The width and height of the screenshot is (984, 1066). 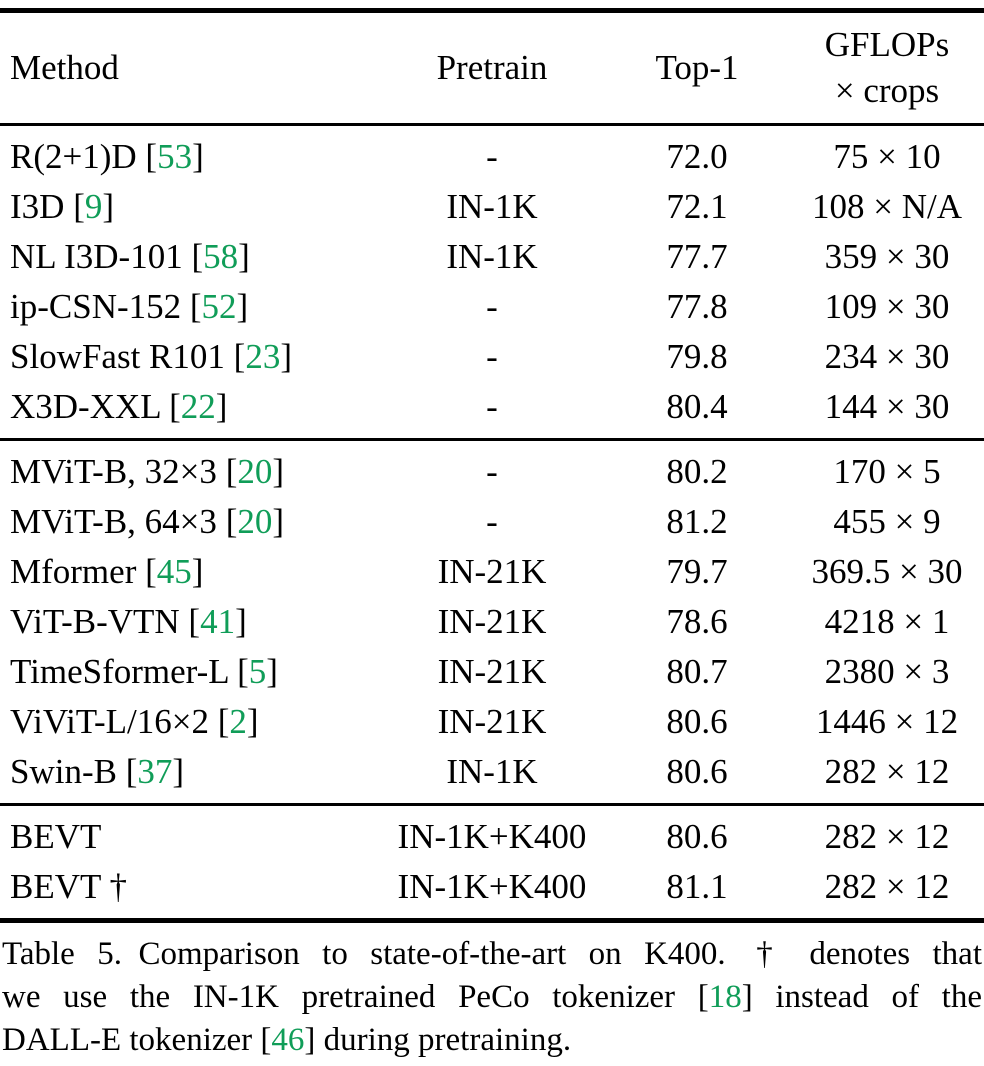 What do you see at coordinates (96, 256) in the screenshot?
I see `method-name: NL I3D-101` at bounding box center [96, 256].